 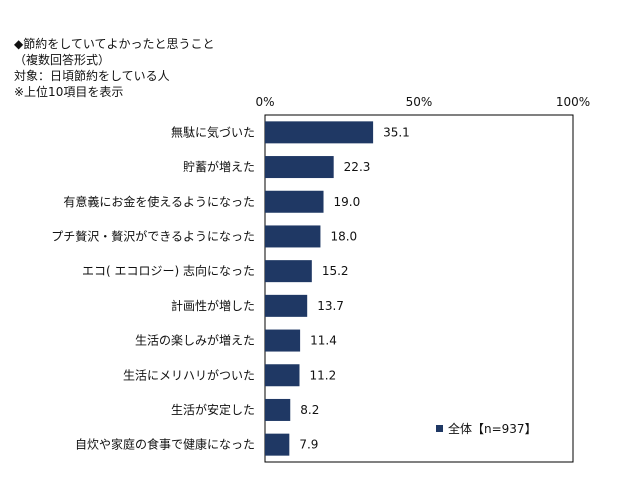 I want to click on category-label: 生活が安定した, so click(x=213, y=409).